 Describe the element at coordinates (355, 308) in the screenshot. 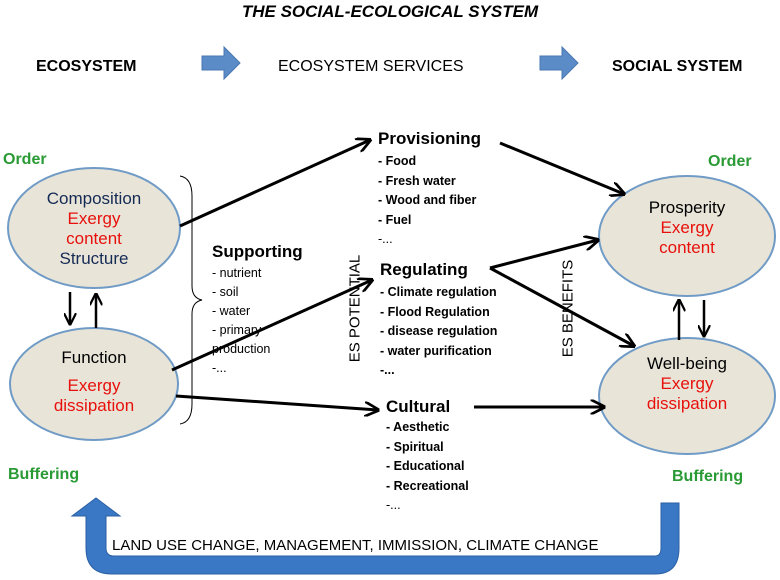

I see `es-potential-label: ES POTENTIAL` at that location.